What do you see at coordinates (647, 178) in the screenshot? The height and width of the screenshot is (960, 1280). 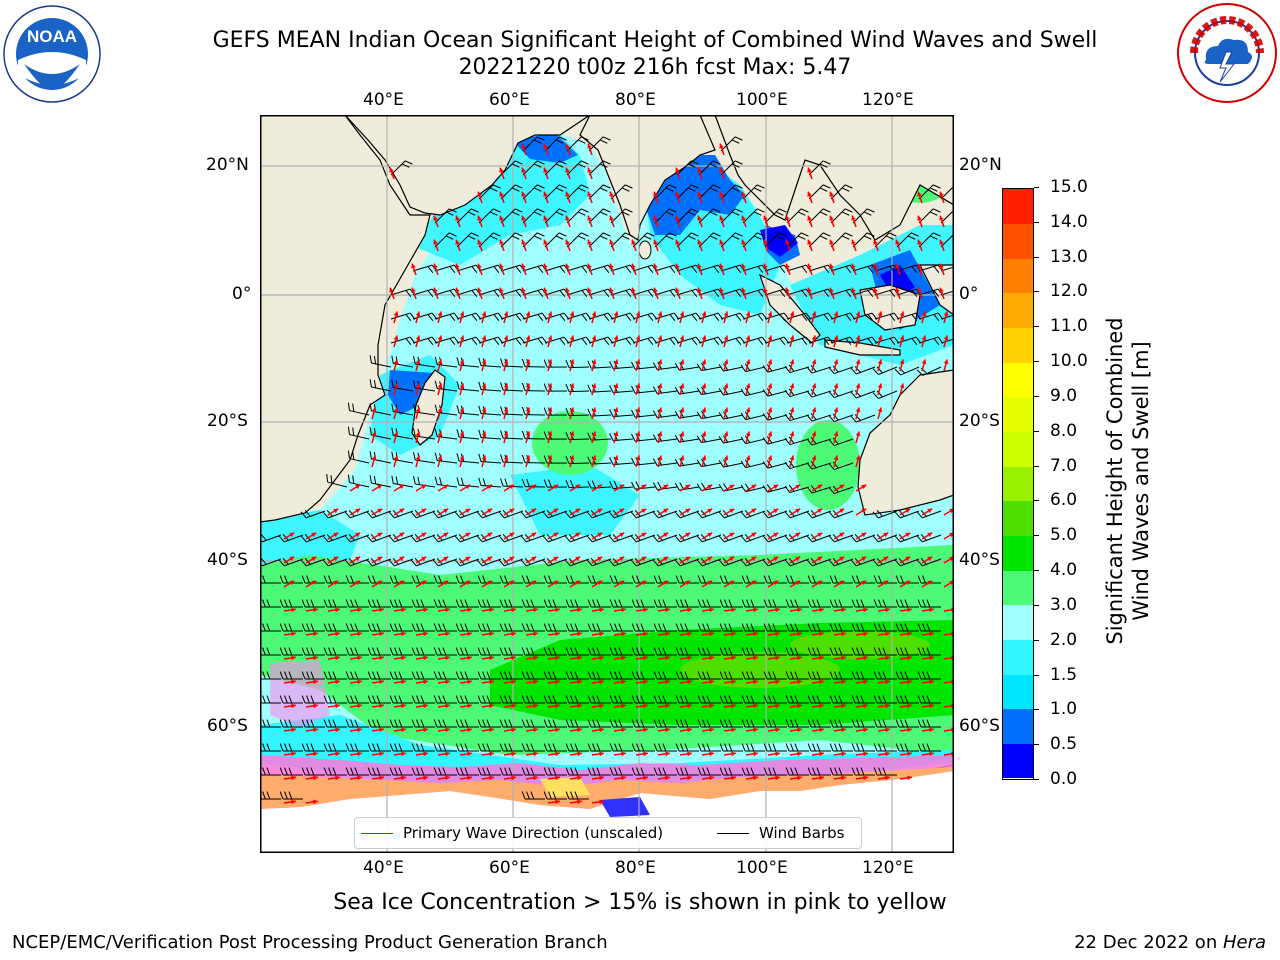 I see `india` at bounding box center [647, 178].